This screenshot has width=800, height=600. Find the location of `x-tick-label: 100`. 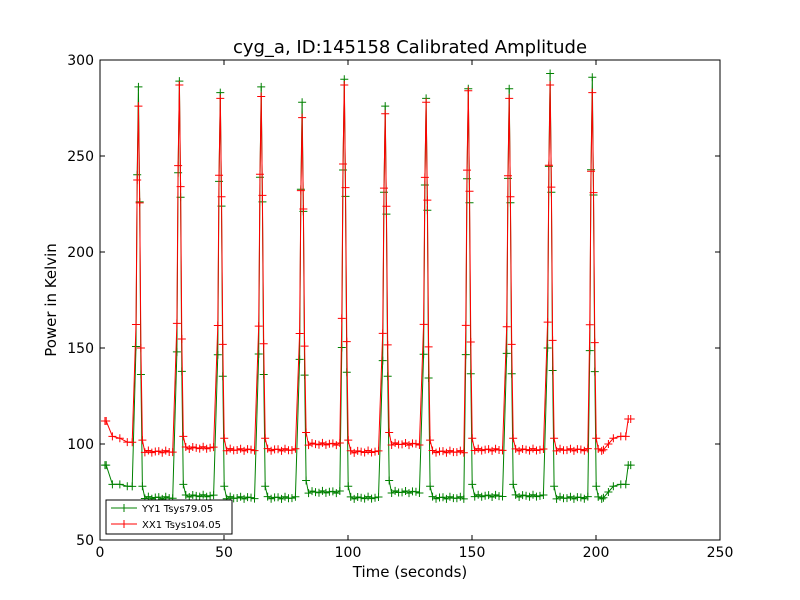

x-tick-label: 100 is located at coordinates (348, 553).